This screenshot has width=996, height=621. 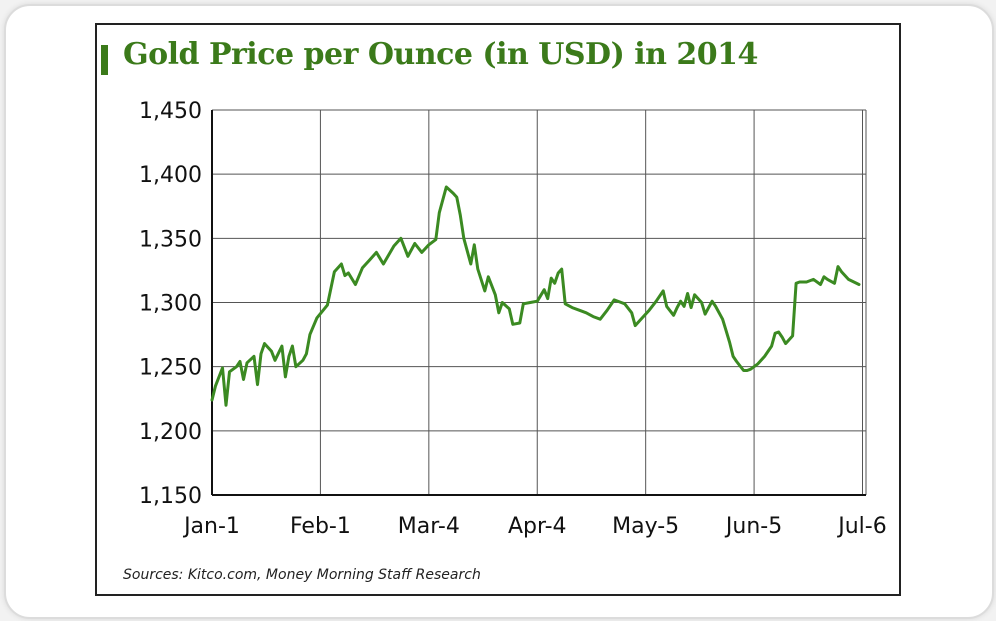 I want to click on x-axis-ticks: Jan-1 Feb-1 Mar-4 Apr-4 May-5 Jun-5 Jul-6, so click(x=534, y=526).